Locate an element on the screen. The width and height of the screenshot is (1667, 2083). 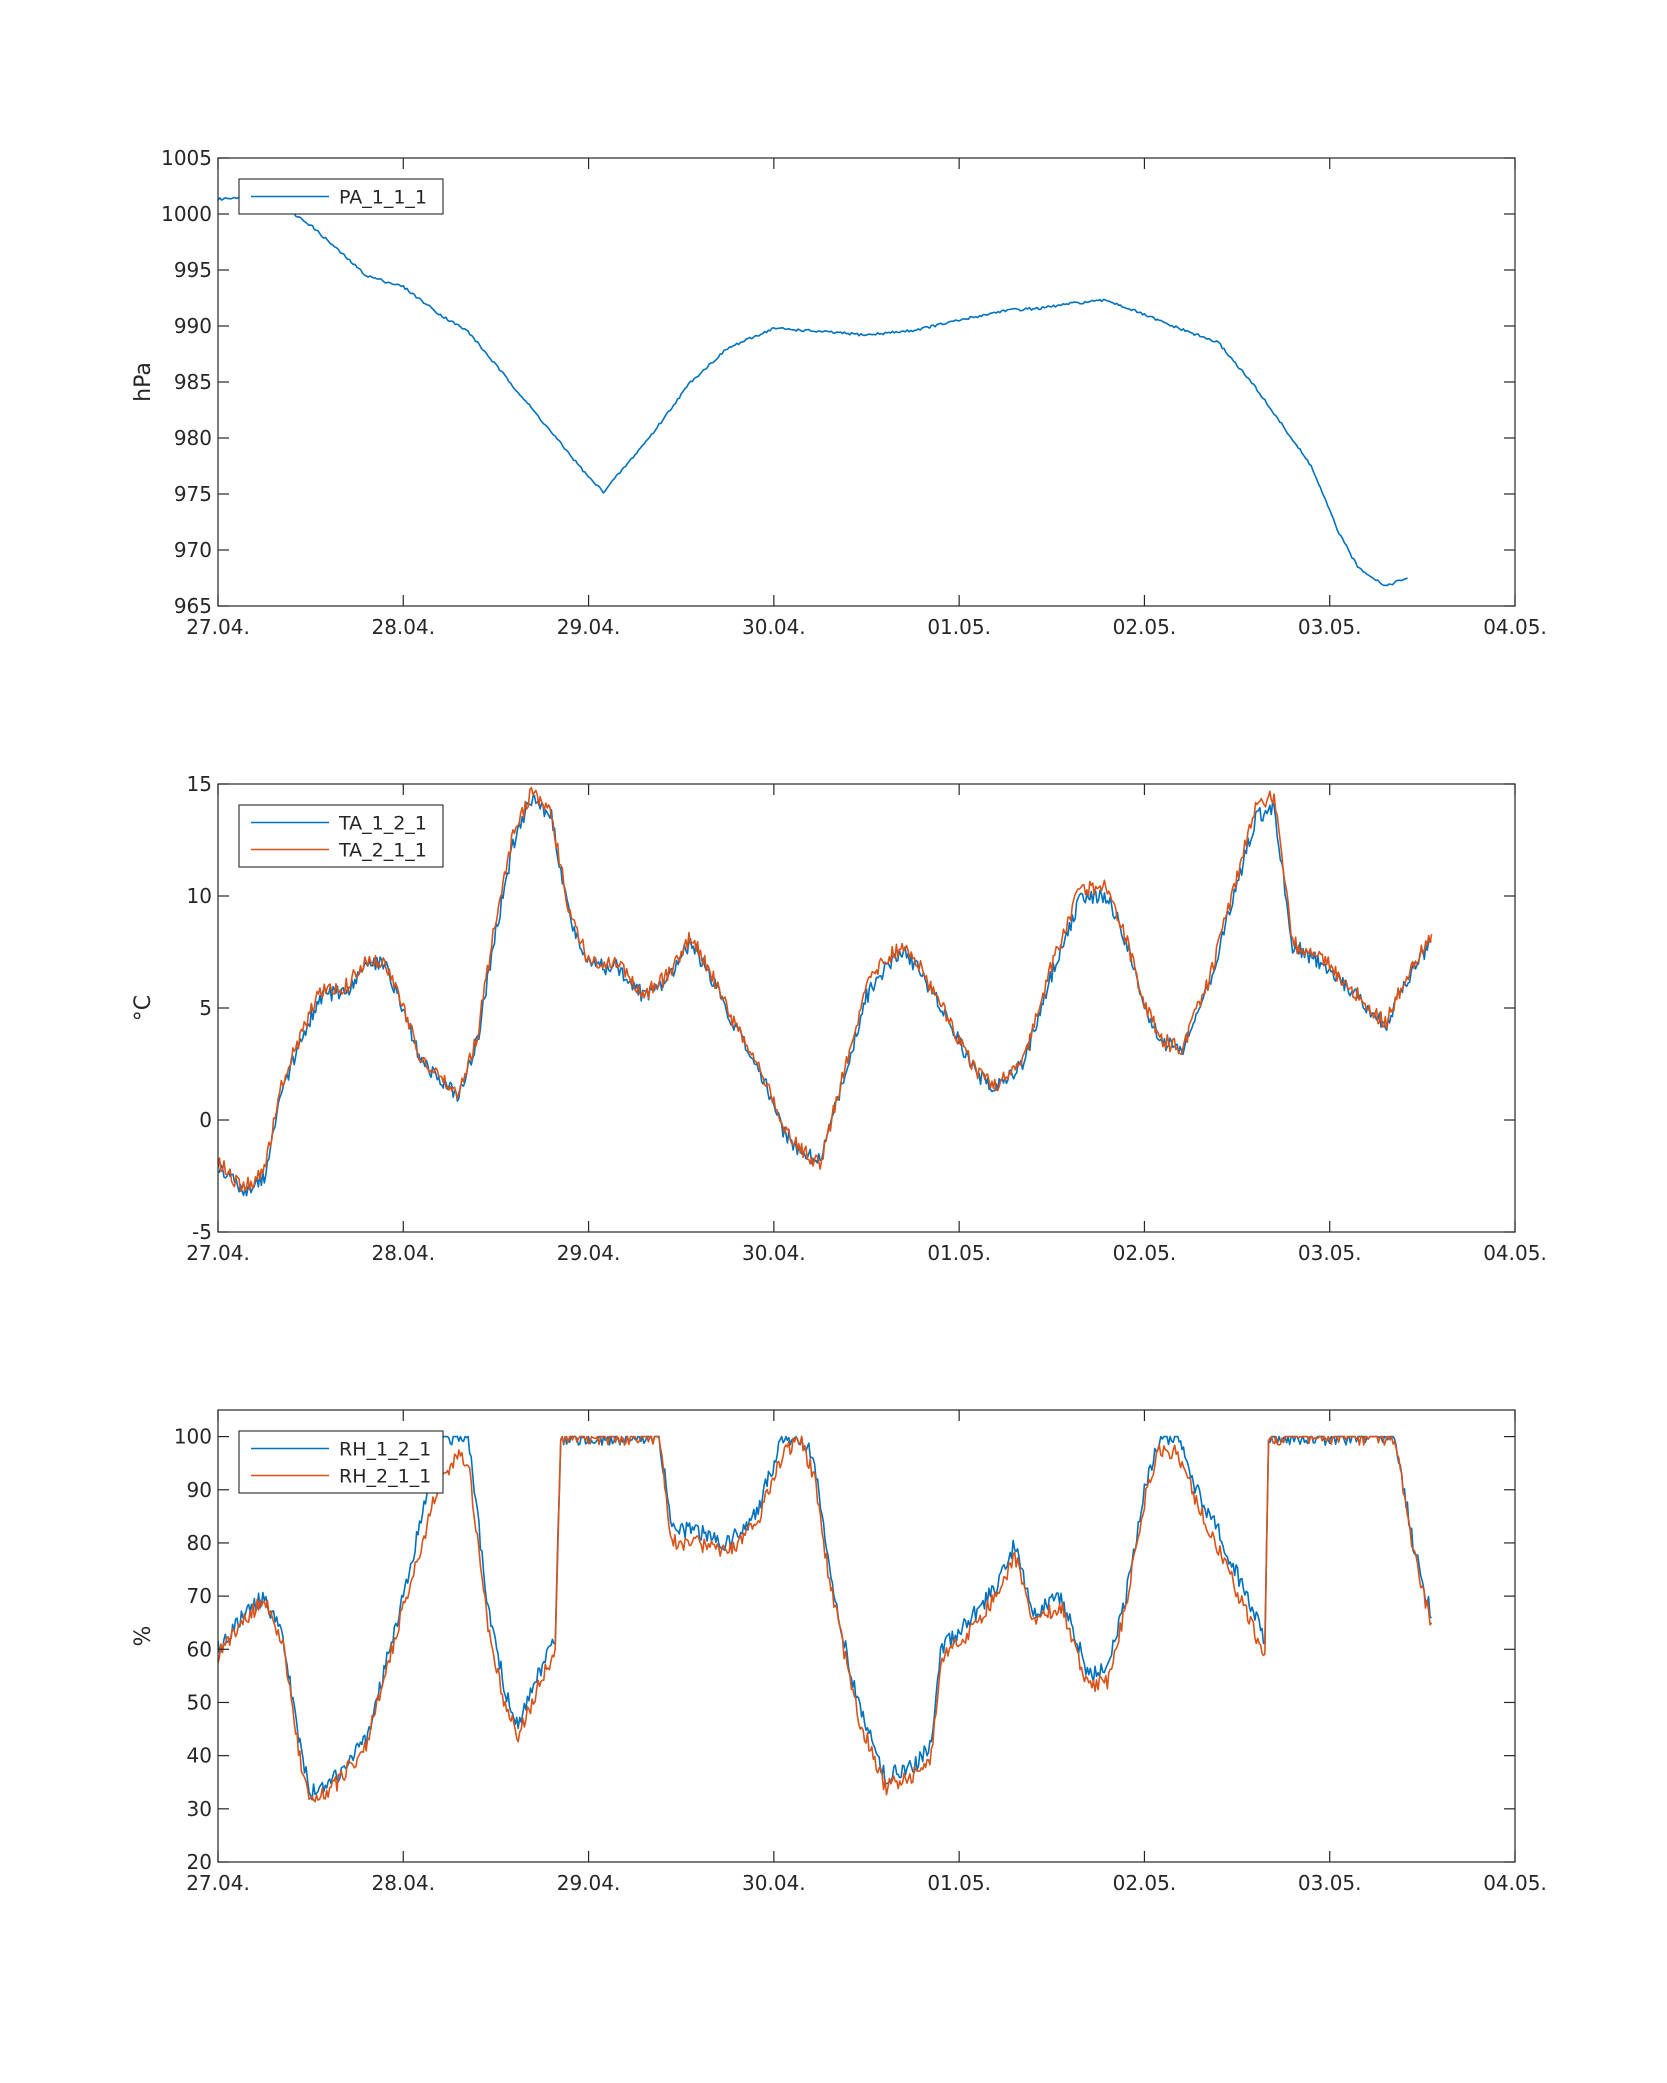
y-axis-label: °C is located at coordinates (143, 1008).